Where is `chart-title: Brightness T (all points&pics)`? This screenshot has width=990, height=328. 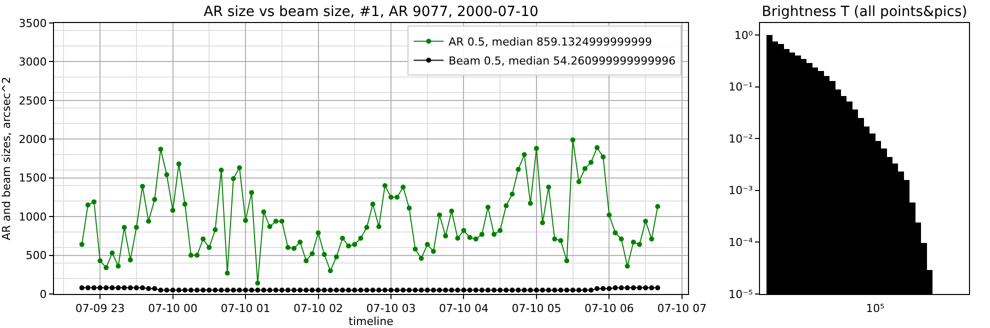
chart-title: Brightness T (all points&pics) is located at coordinates (865, 12).